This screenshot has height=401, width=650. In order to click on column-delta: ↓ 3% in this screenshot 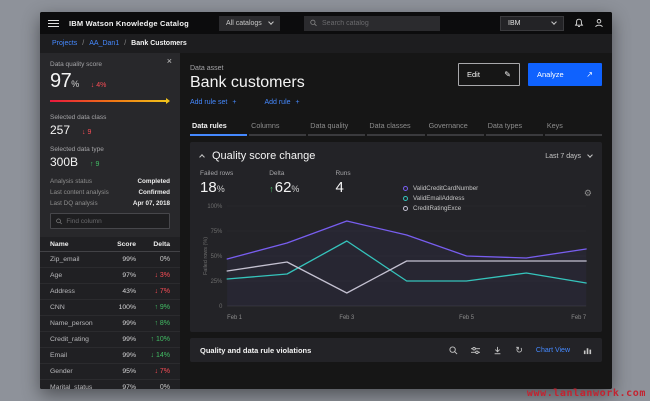, I will do `click(162, 275)`.